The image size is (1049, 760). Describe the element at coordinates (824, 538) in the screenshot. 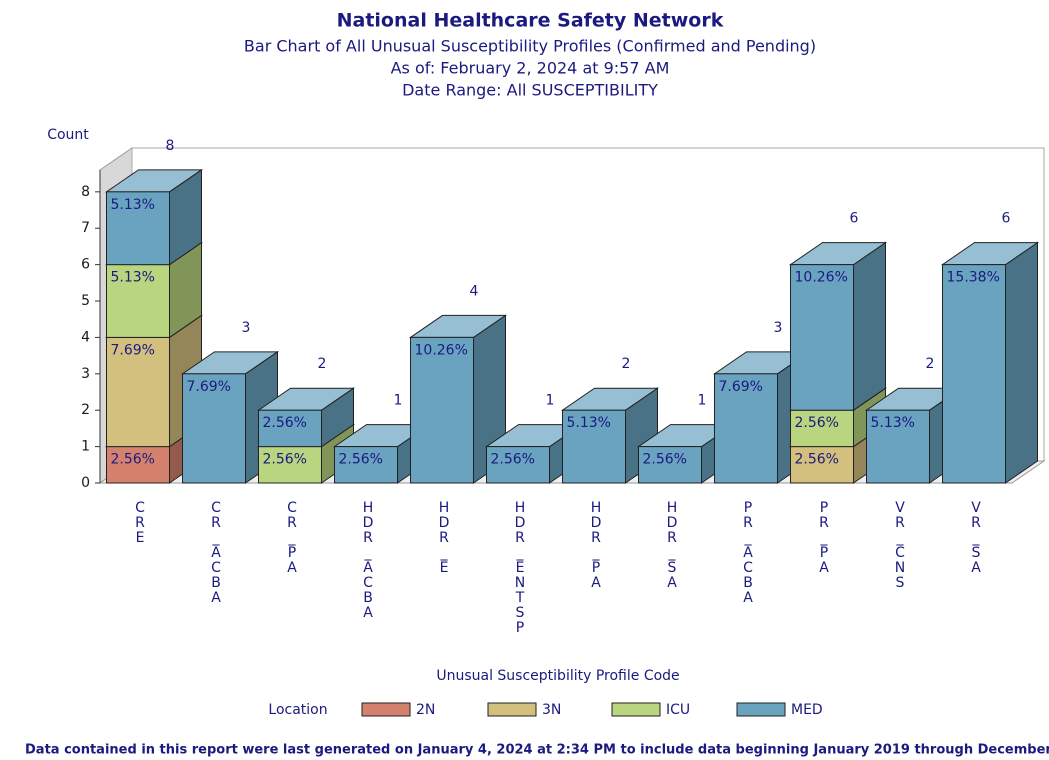

I see `x-tick-label: P R _ P A` at that location.